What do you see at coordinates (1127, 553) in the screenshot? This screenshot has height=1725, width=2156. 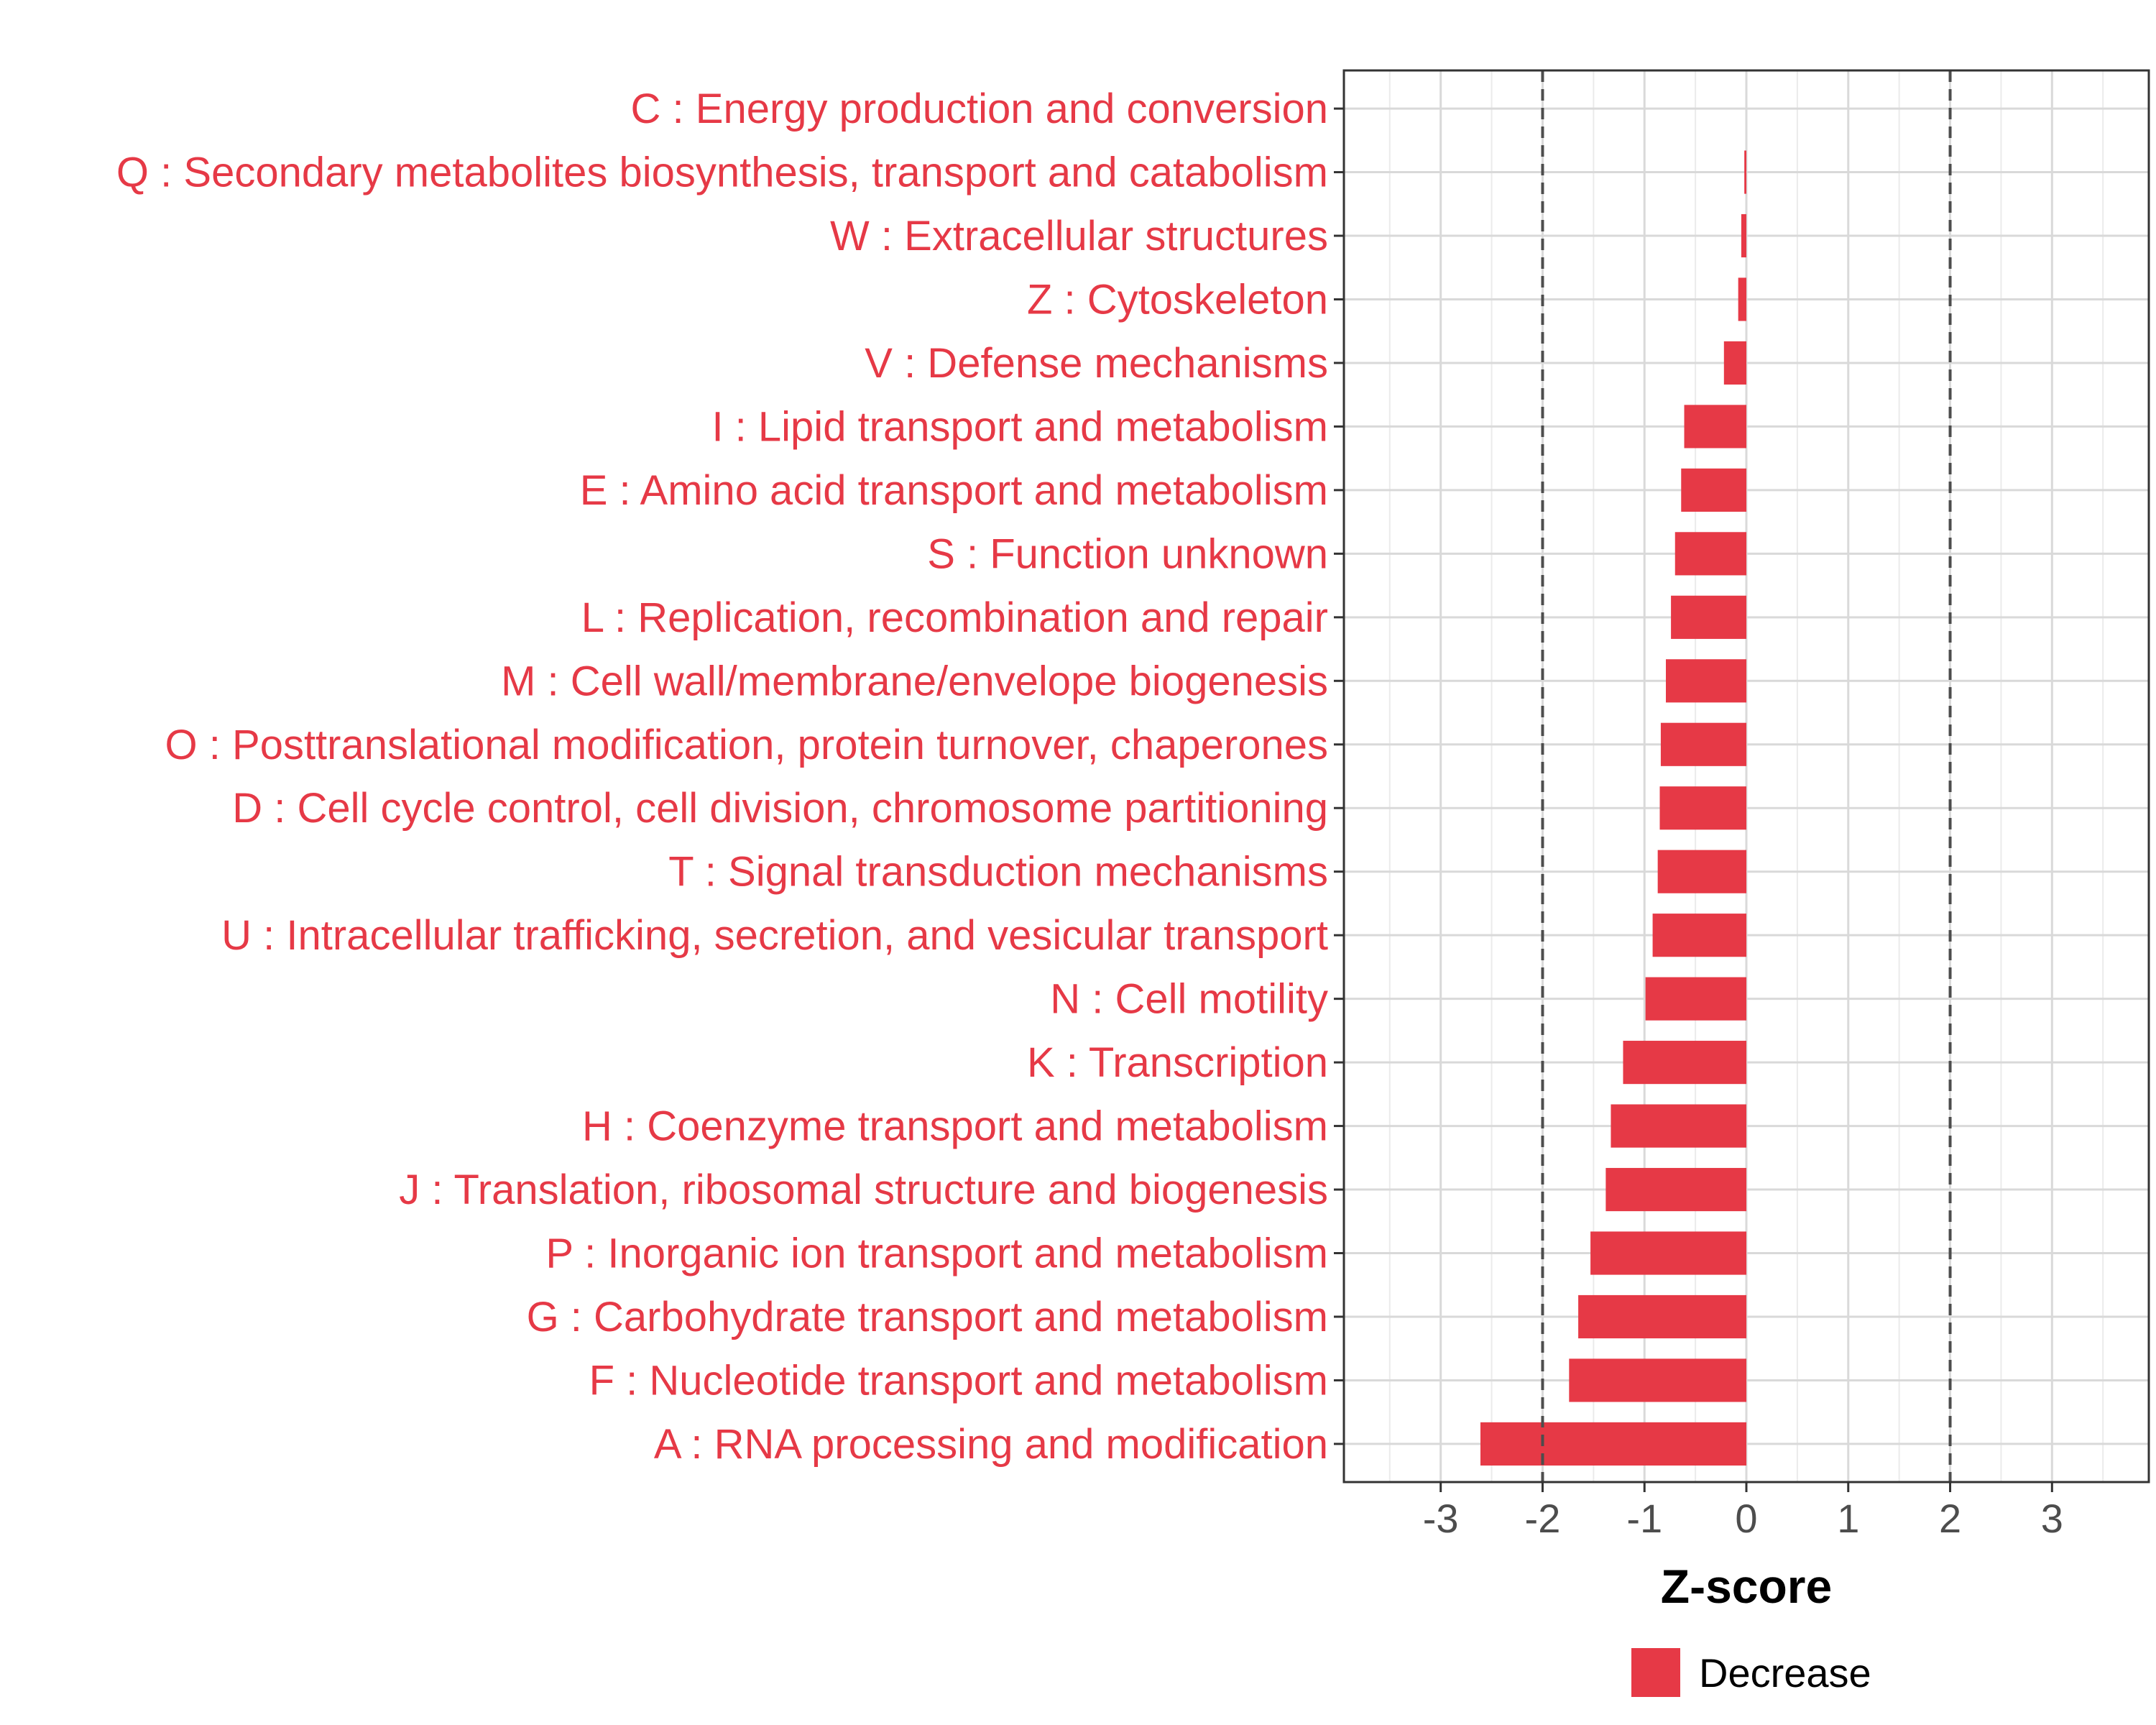 I see `category-label-8: S : Function unknown` at bounding box center [1127, 553].